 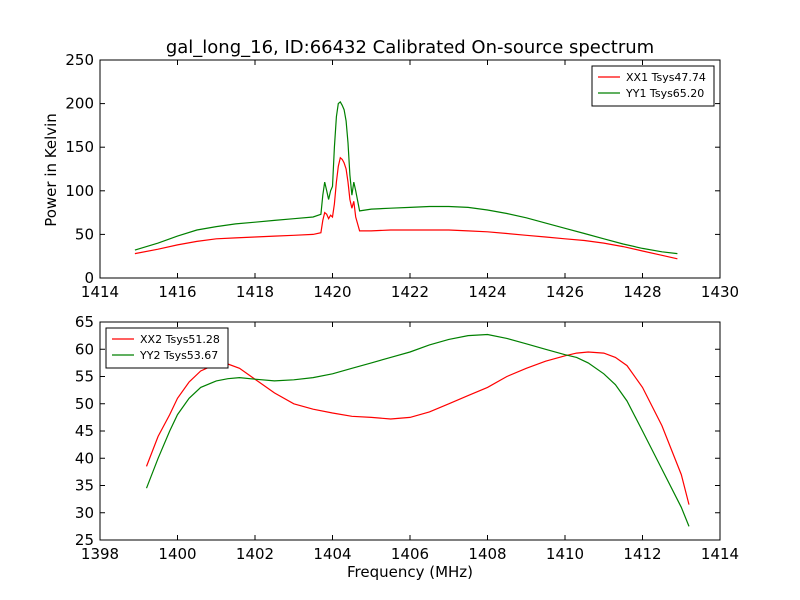 I want to click on x-tick-label: 1406, so click(x=410, y=554).